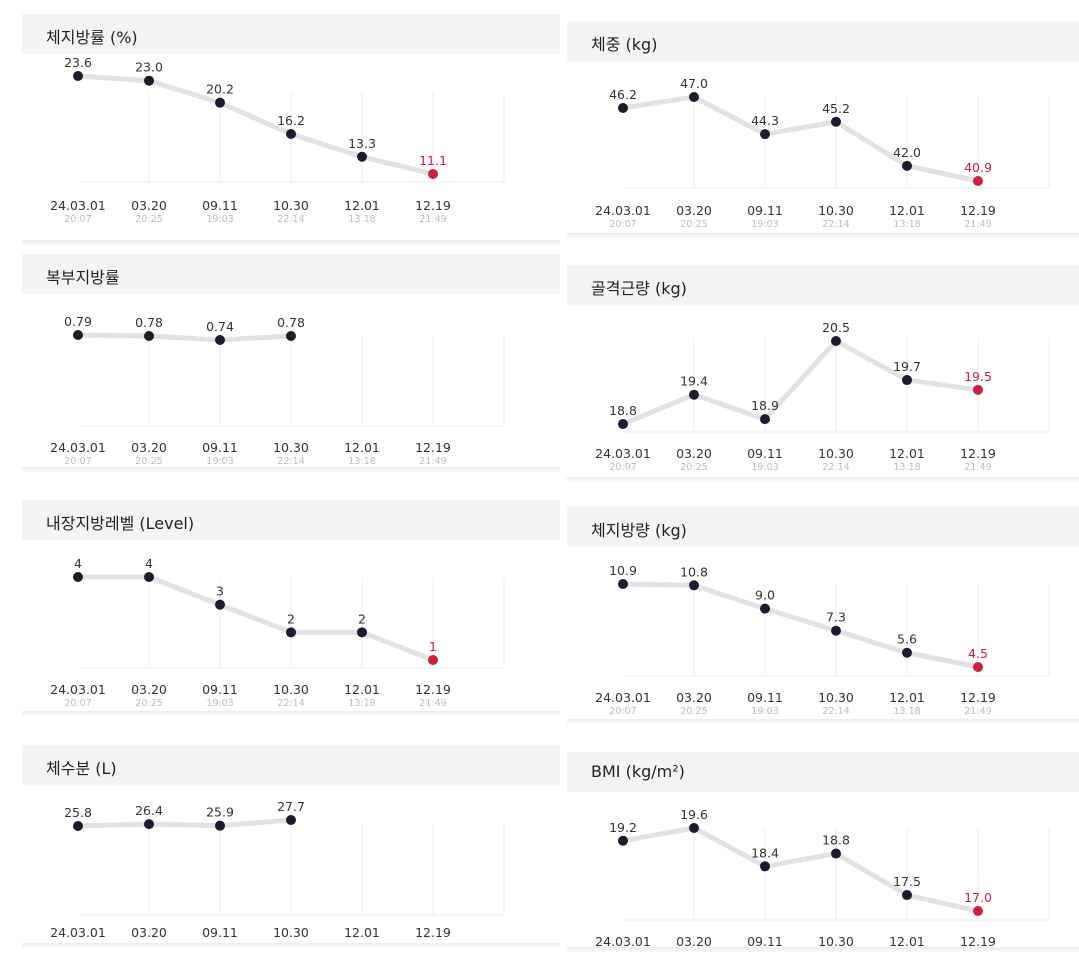 The height and width of the screenshot is (974, 1079). What do you see at coordinates (836, 840) in the screenshot?
I see `data-label: 18.8` at bounding box center [836, 840].